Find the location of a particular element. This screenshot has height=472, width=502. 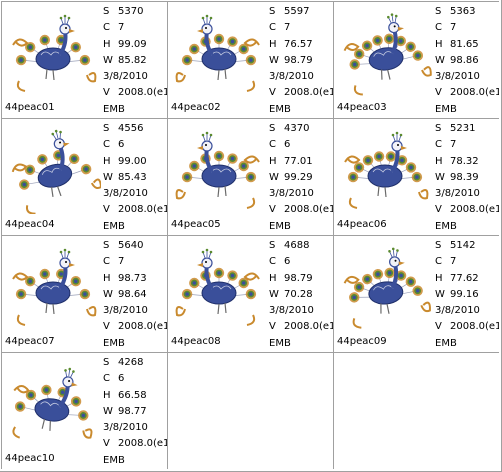

design-filename: 44peac02 is located at coordinates (196, 107).